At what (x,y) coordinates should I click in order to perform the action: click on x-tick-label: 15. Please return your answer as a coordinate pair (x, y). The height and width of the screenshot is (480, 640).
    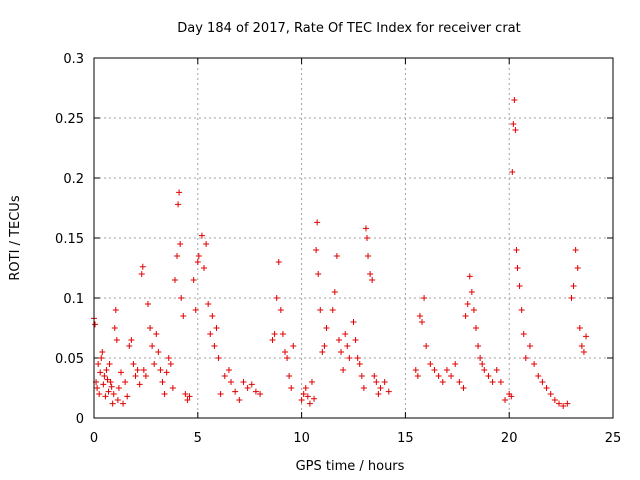
    Looking at the image, I should click on (405, 438).